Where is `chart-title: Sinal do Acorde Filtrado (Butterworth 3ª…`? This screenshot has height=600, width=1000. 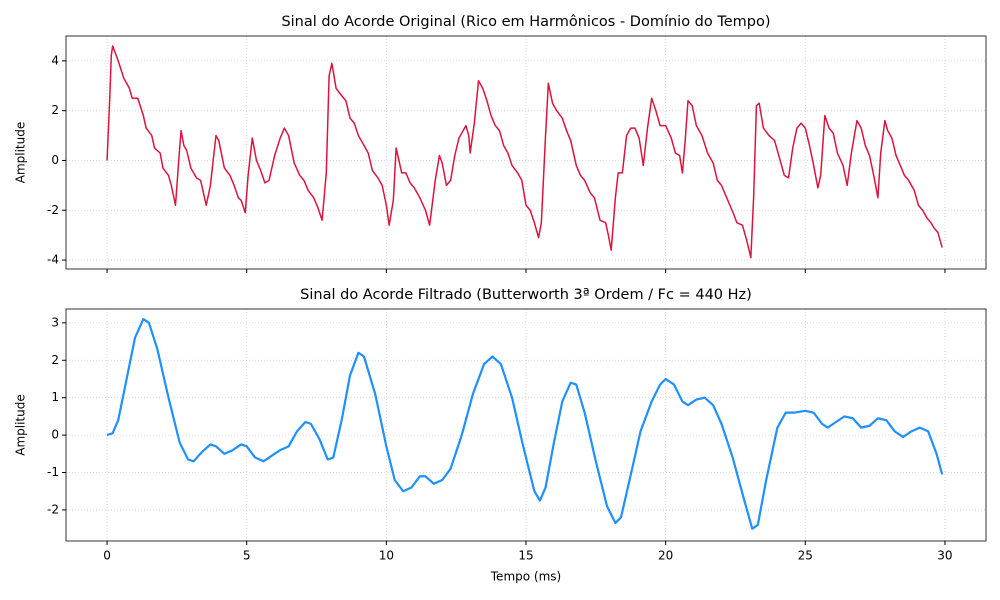
chart-title: Sinal do Acorde Filtrado (Butterworth 3ª… is located at coordinates (526, 295).